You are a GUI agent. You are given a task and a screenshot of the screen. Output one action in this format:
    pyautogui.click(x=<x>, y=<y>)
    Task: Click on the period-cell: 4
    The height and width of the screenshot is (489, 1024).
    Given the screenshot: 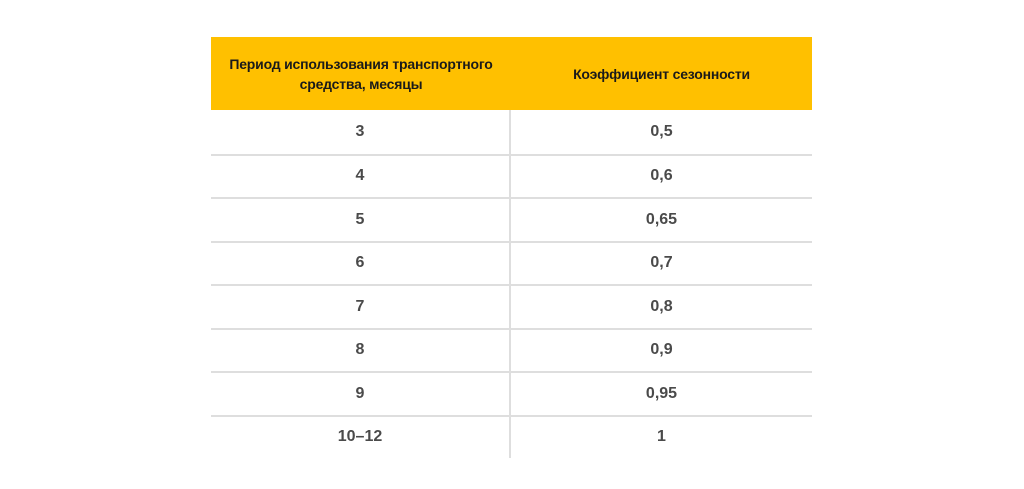 What is the action you would take?
    pyautogui.click(x=361, y=176)
    